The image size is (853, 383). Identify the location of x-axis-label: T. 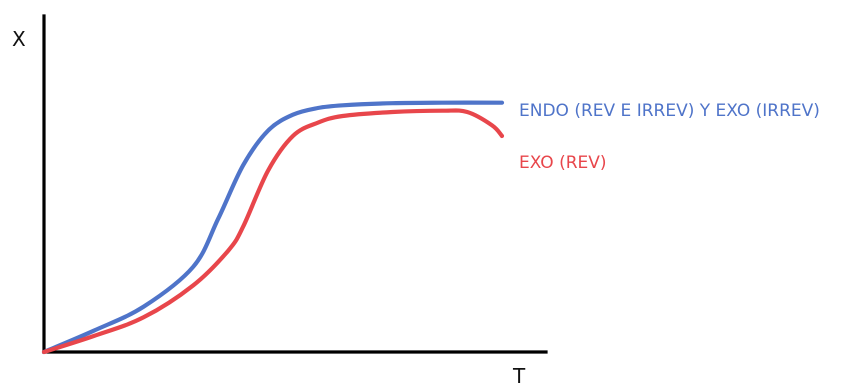
(519, 373).